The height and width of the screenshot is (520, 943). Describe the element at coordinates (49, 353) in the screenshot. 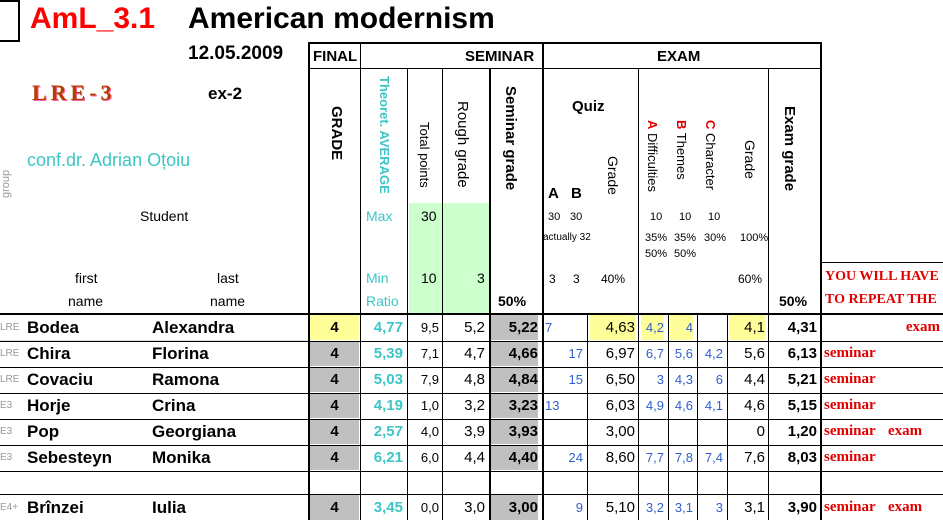

I see `cell-first: Chira` at that location.